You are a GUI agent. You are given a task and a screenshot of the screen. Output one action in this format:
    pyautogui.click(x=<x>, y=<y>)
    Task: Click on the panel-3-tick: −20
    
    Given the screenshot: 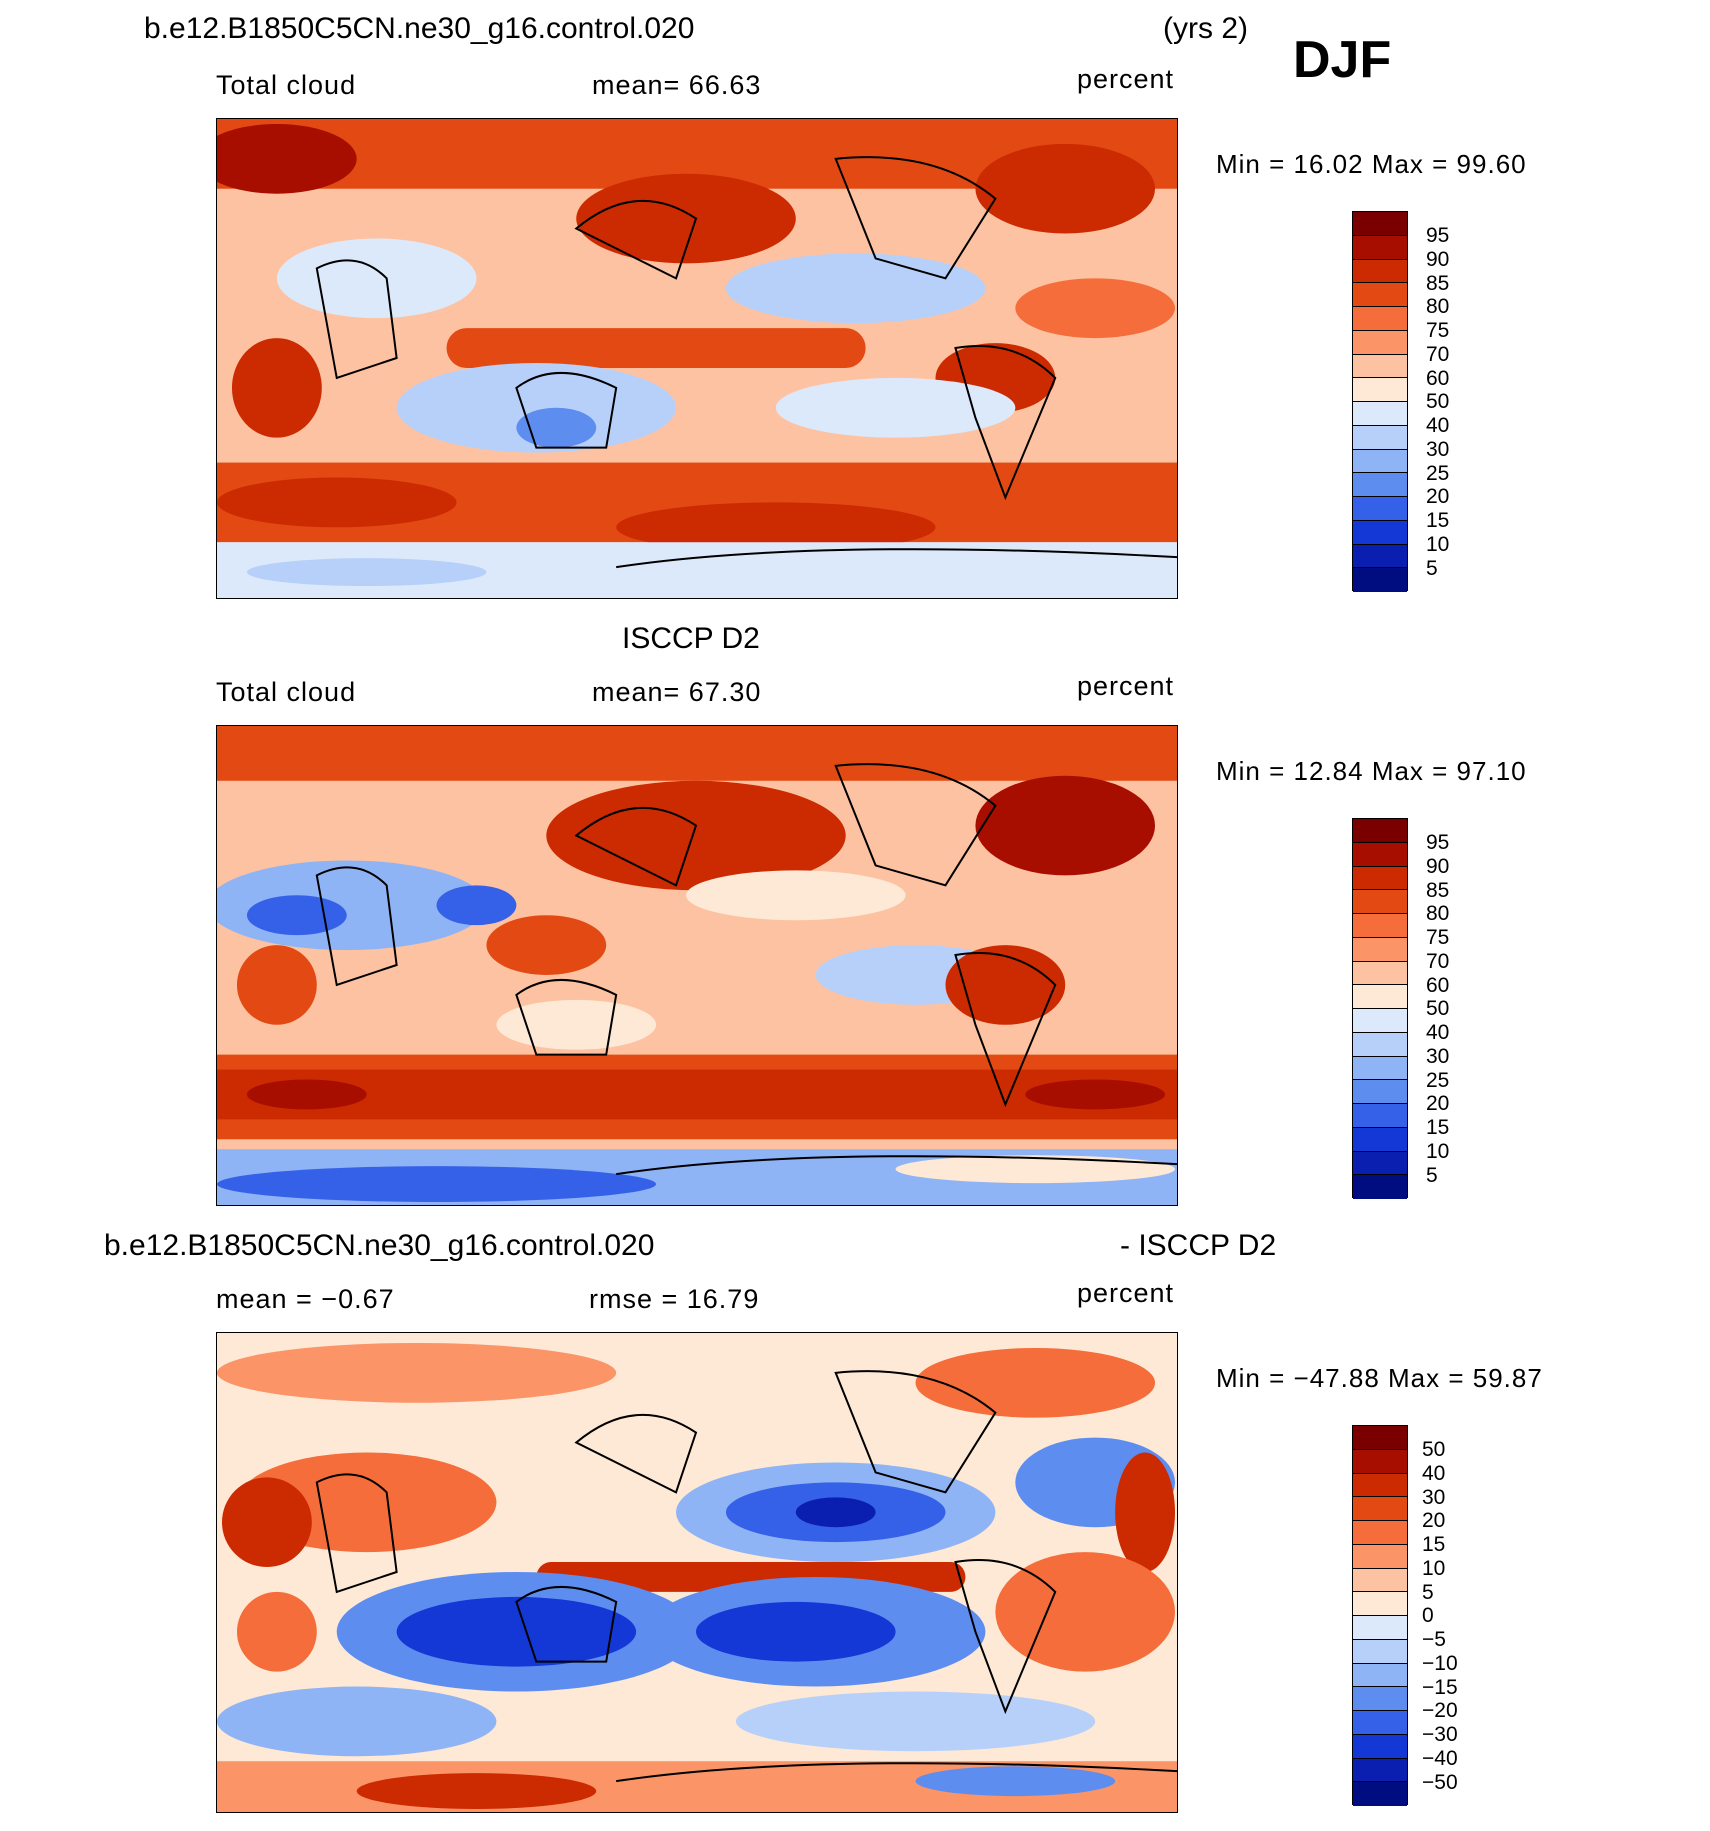 What is the action you would take?
    pyautogui.click(x=1440, y=1710)
    